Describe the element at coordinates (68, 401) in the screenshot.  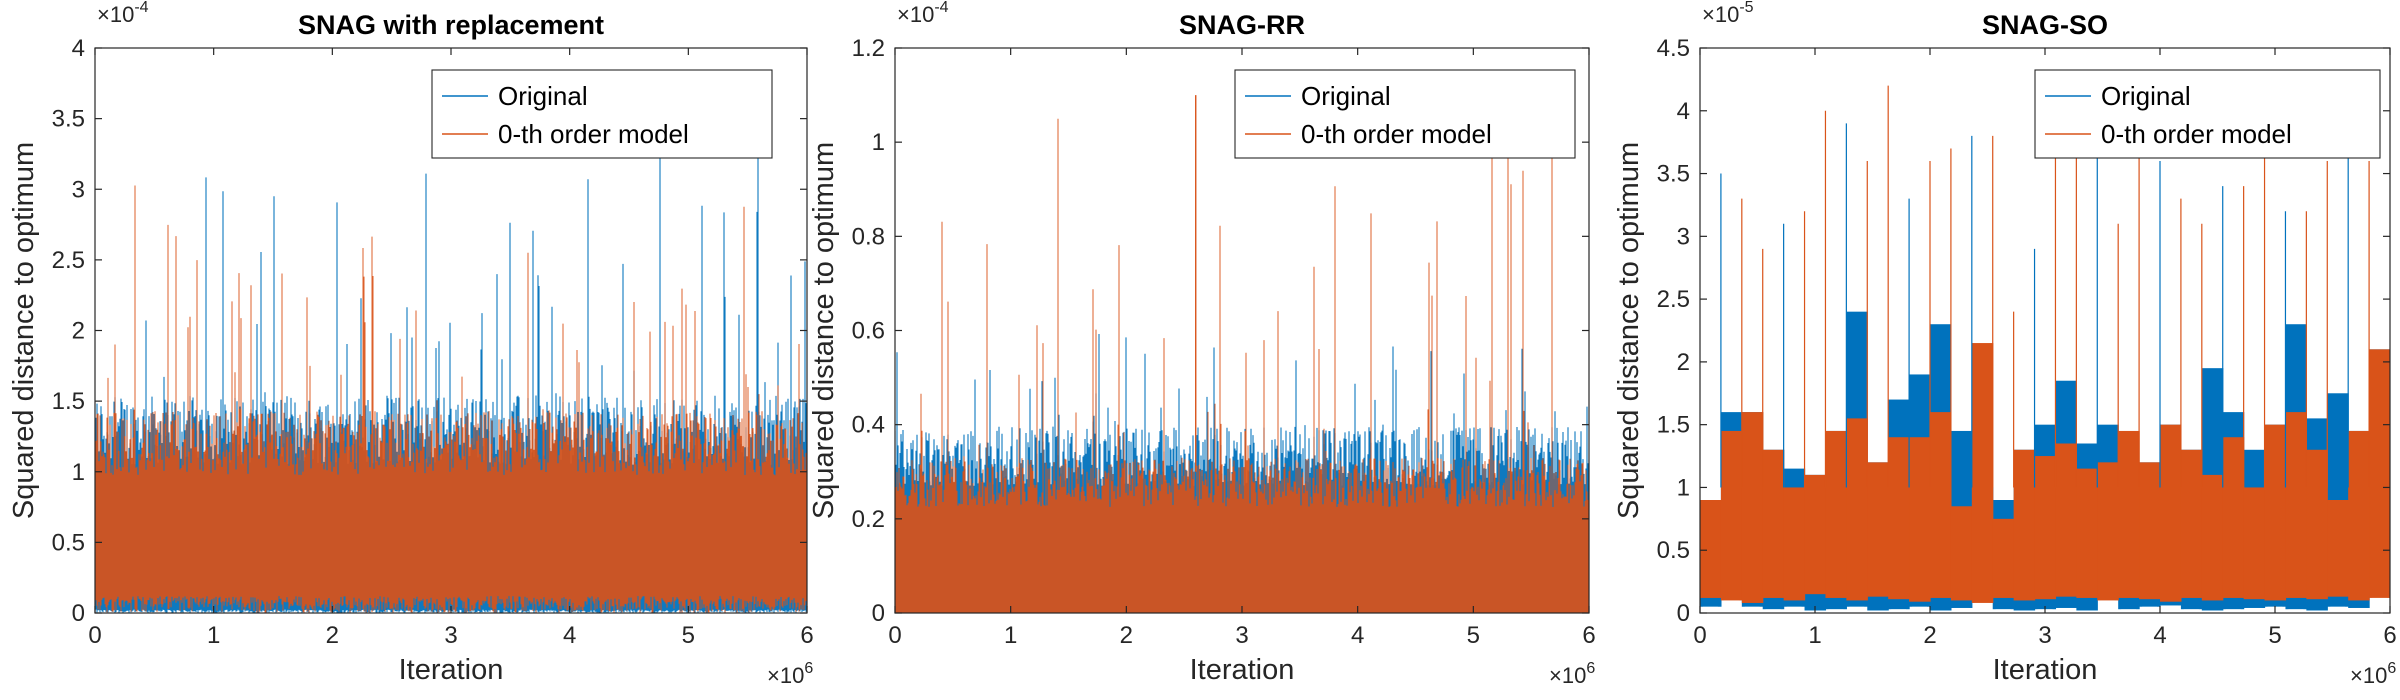
I see `y-tick-label: 1.5` at that location.